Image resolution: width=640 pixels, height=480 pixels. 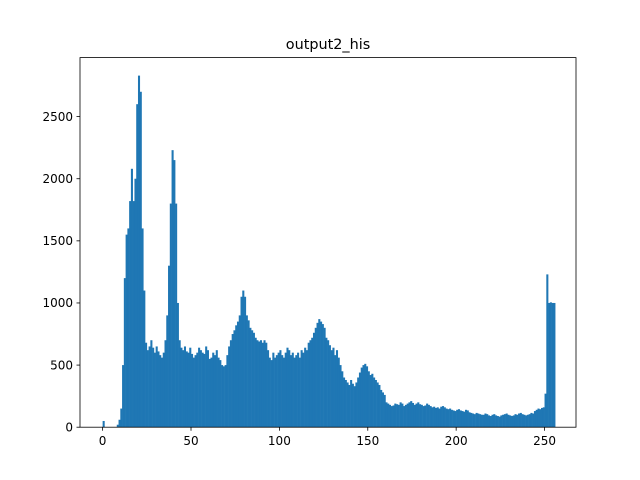 What do you see at coordinates (57, 241) in the screenshot?
I see `y-tick-label: 1500` at bounding box center [57, 241].